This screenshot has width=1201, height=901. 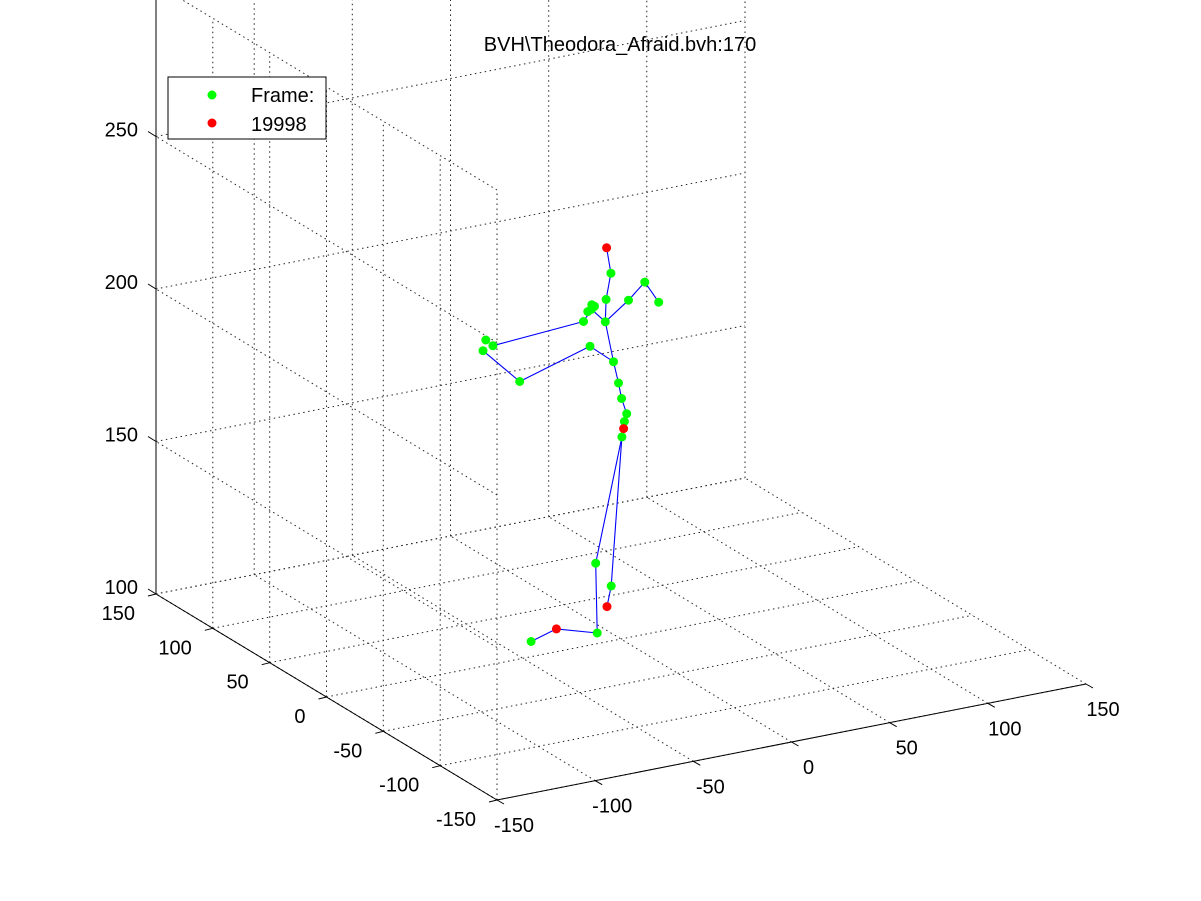 I want to click on joint-point-neck1, so click(x=606, y=299).